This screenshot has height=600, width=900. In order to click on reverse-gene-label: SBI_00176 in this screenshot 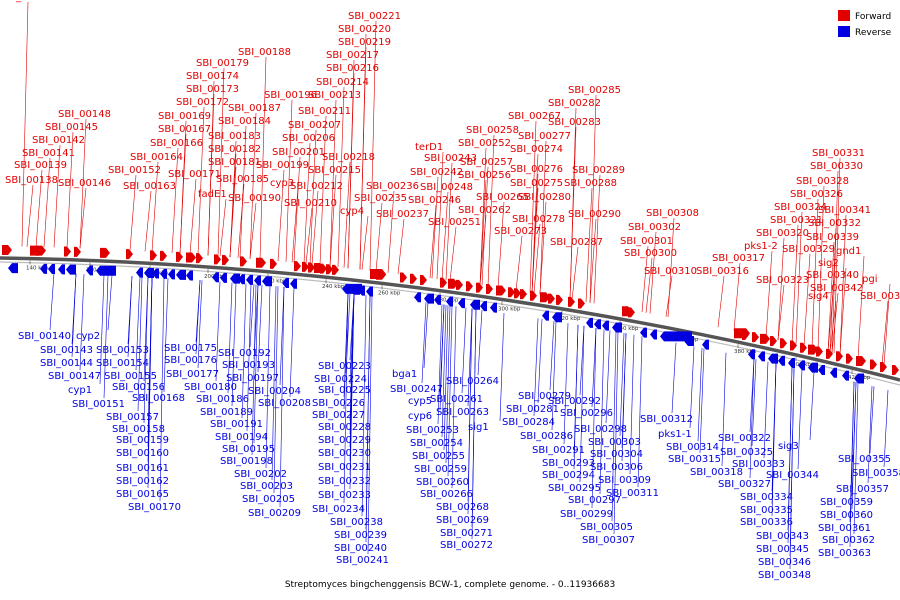, I will do `click(190, 360)`.